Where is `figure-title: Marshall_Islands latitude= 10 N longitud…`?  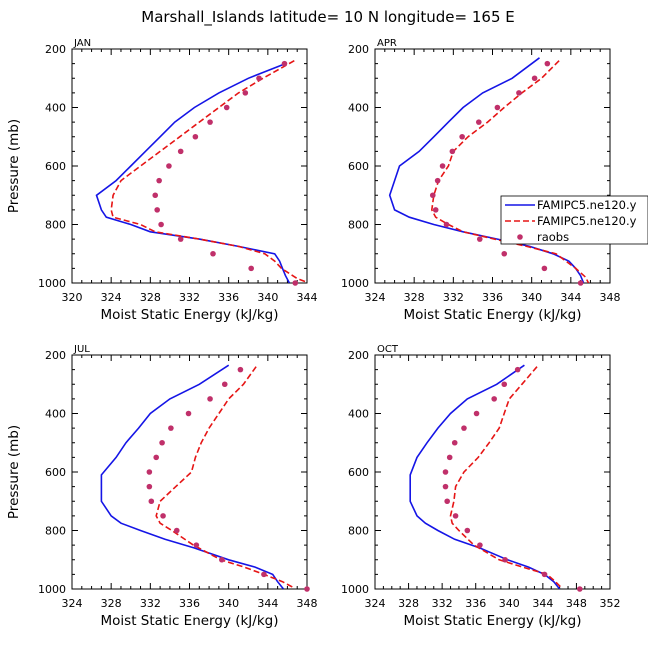
figure-title: Marshall_Islands latitude= 10 N longitud… is located at coordinates (327, 17).